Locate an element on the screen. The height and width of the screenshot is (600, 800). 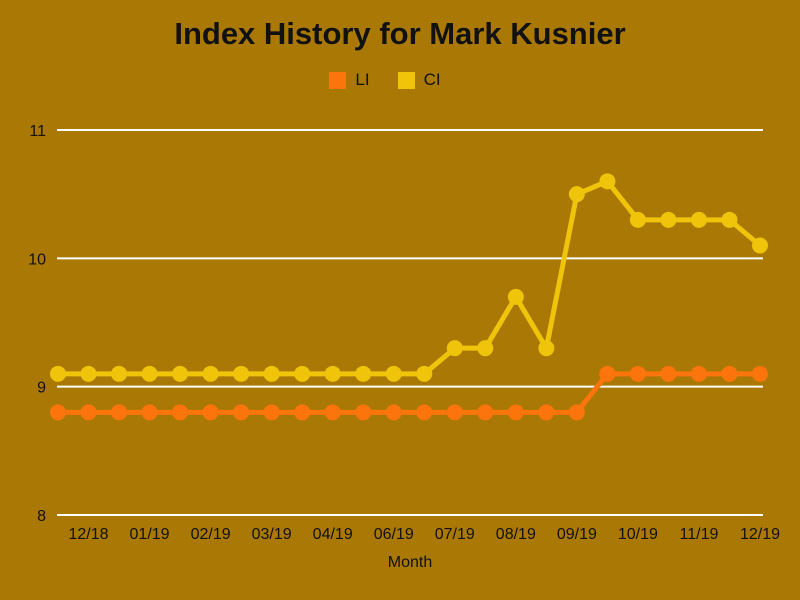
y-tick-label: 8 is located at coordinates (41, 516).